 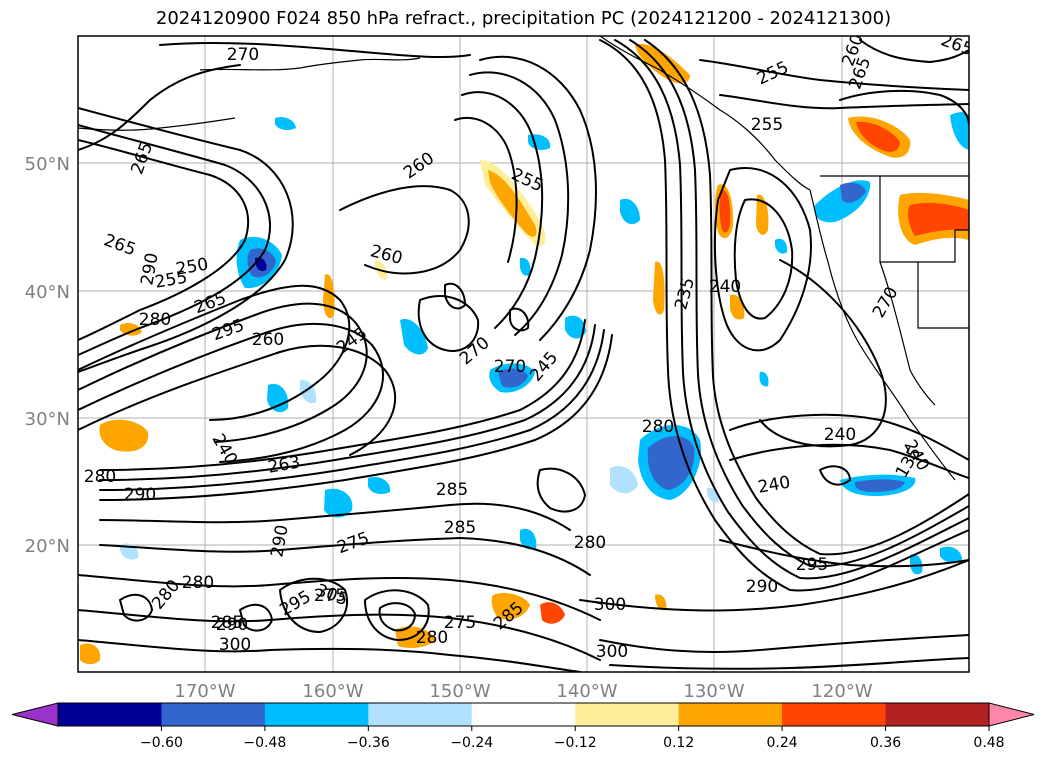 What do you see at coordinates (264, 743) in the screenshot?
I see `colorbar-tick-label: −0.48` at bounding box center [264, 743].